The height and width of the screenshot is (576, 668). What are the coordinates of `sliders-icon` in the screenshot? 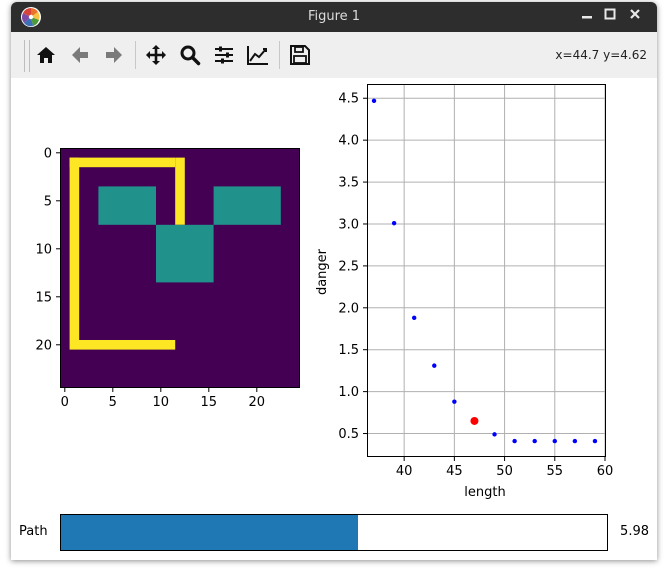 It's located at (224, 55).